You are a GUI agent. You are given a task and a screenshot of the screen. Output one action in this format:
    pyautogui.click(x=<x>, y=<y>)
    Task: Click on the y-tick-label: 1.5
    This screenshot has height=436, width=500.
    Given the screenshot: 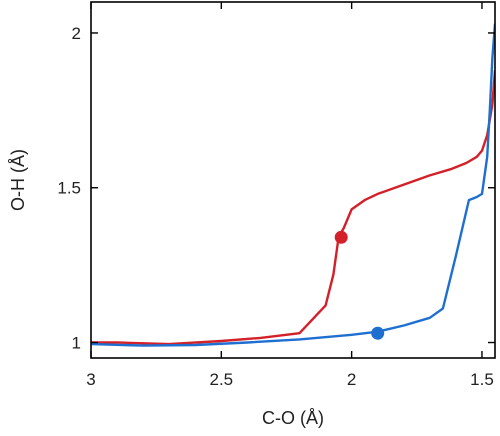 What is the action you would take?
    pyautogui.click(x=69, y=188)
    